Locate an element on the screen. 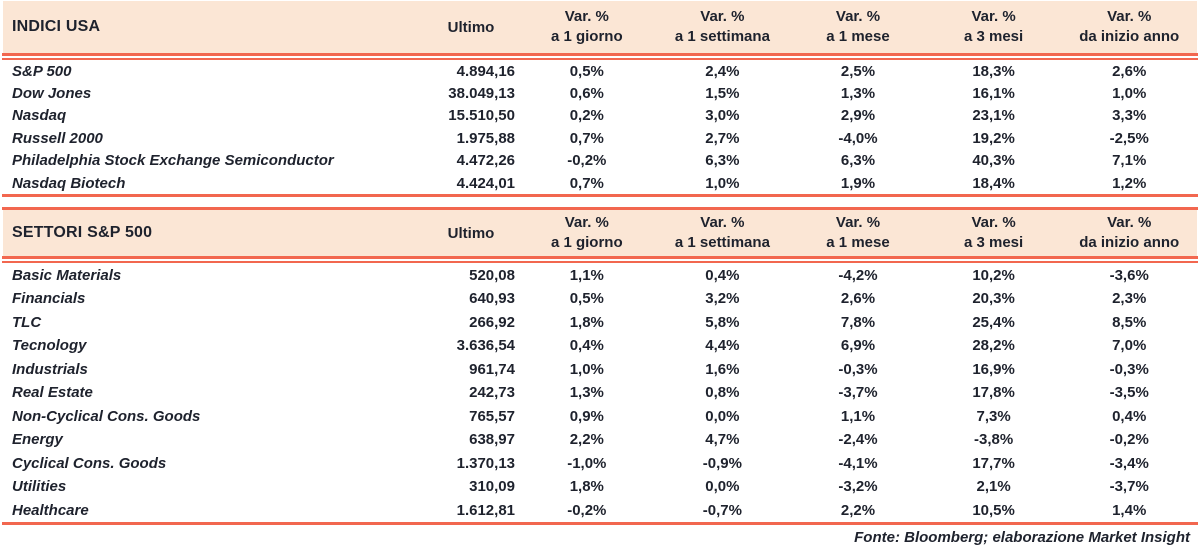  row-label: Dow Jones is located at coordinates (52, 94).